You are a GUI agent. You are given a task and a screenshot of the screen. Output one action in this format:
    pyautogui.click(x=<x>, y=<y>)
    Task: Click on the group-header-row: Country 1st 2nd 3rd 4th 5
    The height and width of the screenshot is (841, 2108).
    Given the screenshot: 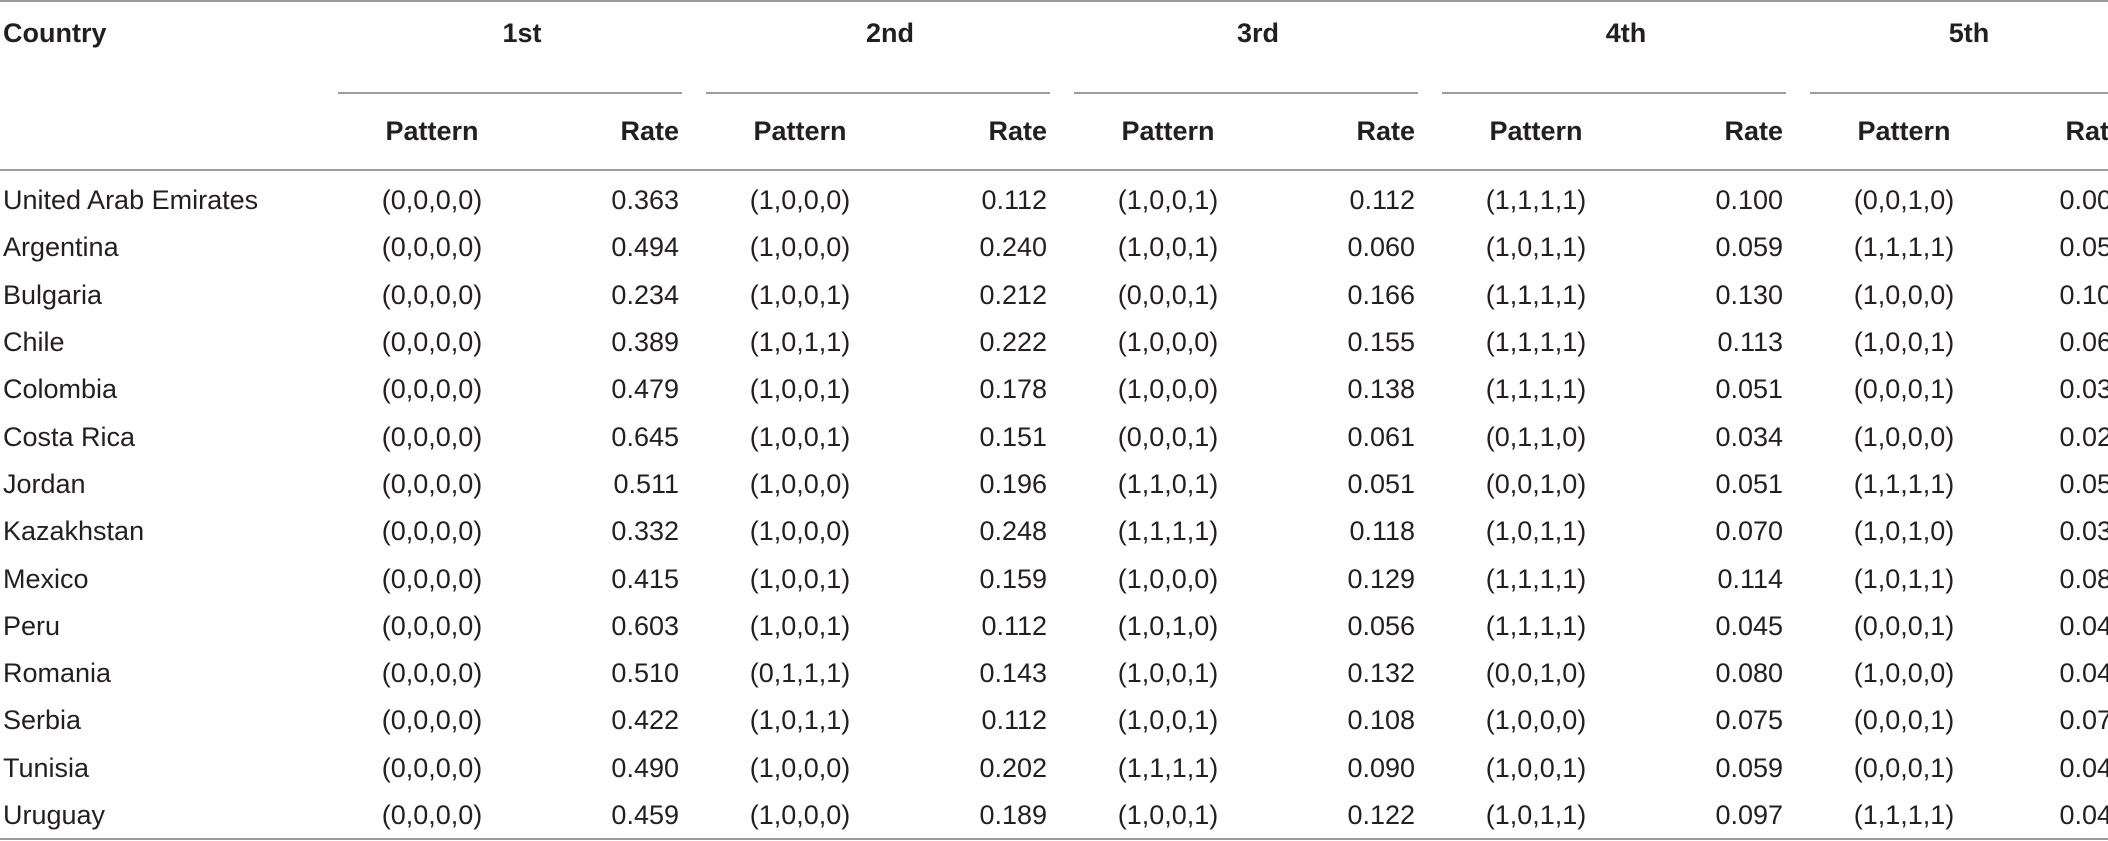 What is the action you would take?
    pyautogui.click(x=1054, y=47)
    